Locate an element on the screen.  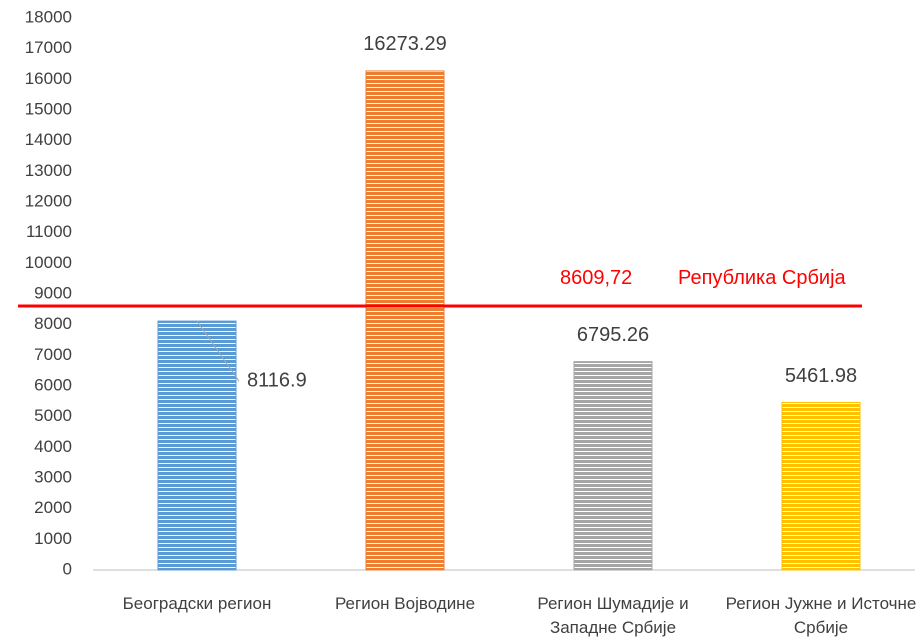
y-tick-label: 15000 is located at coordinates (48, 108).